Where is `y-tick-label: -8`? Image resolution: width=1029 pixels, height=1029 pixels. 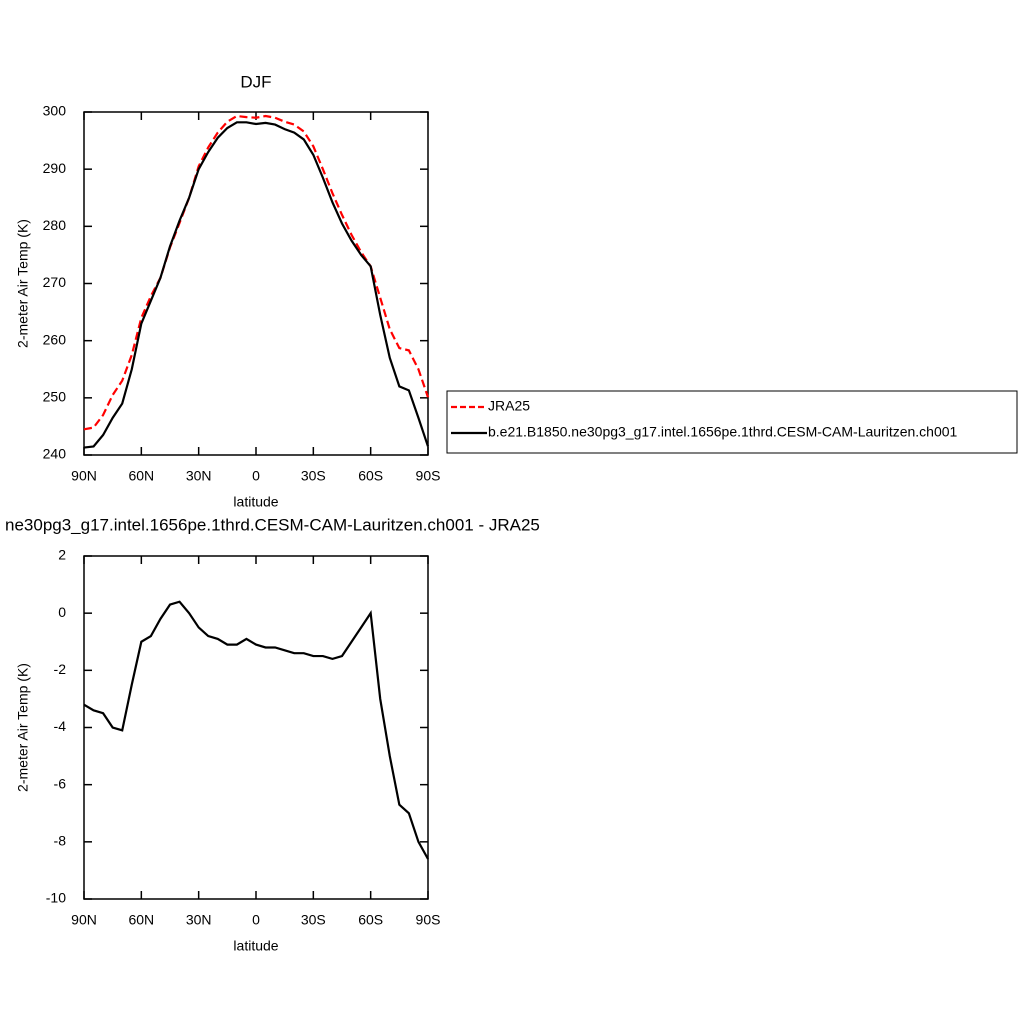
y-tick-label: -8 is located at coordinates (60, 841).